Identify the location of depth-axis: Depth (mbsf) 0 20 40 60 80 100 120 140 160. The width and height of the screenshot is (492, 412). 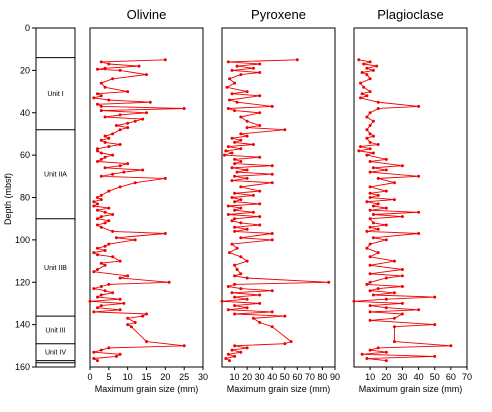
(19, 197).